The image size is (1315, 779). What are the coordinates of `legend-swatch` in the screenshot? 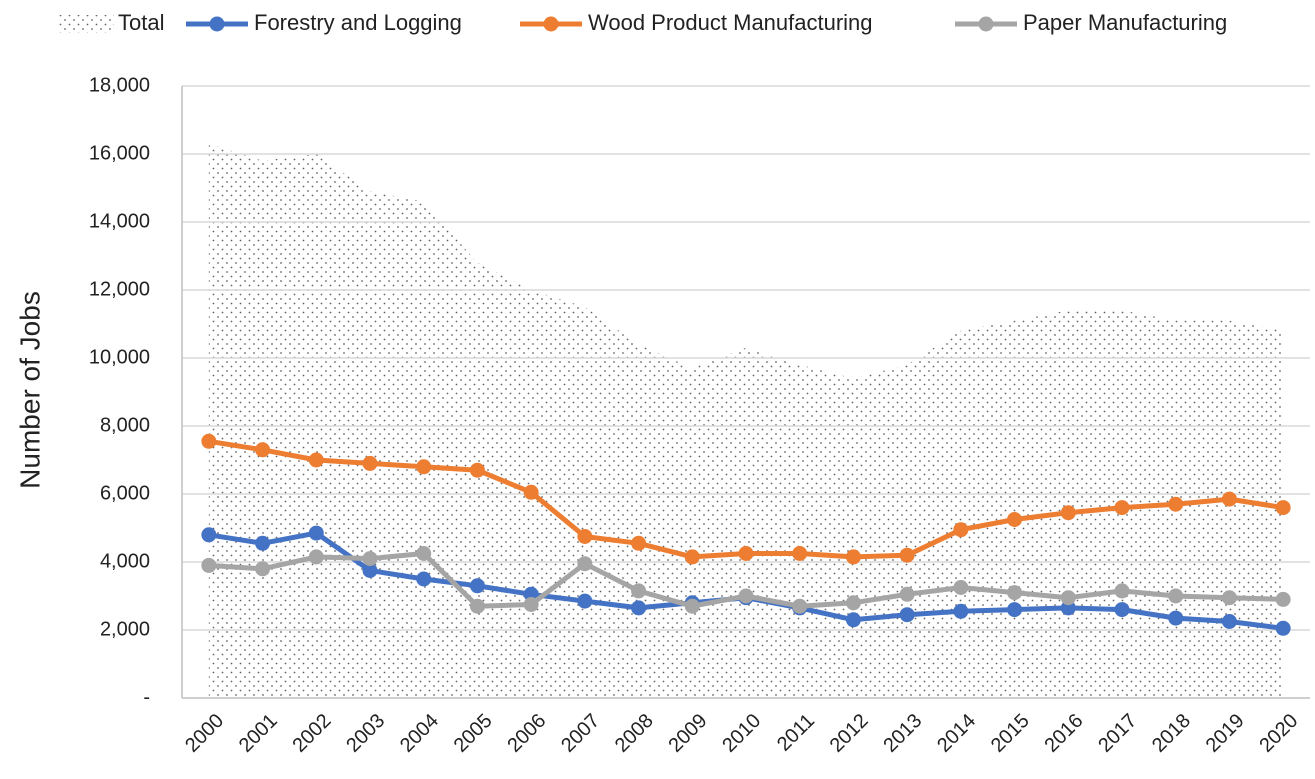 It's located at (86, 24).